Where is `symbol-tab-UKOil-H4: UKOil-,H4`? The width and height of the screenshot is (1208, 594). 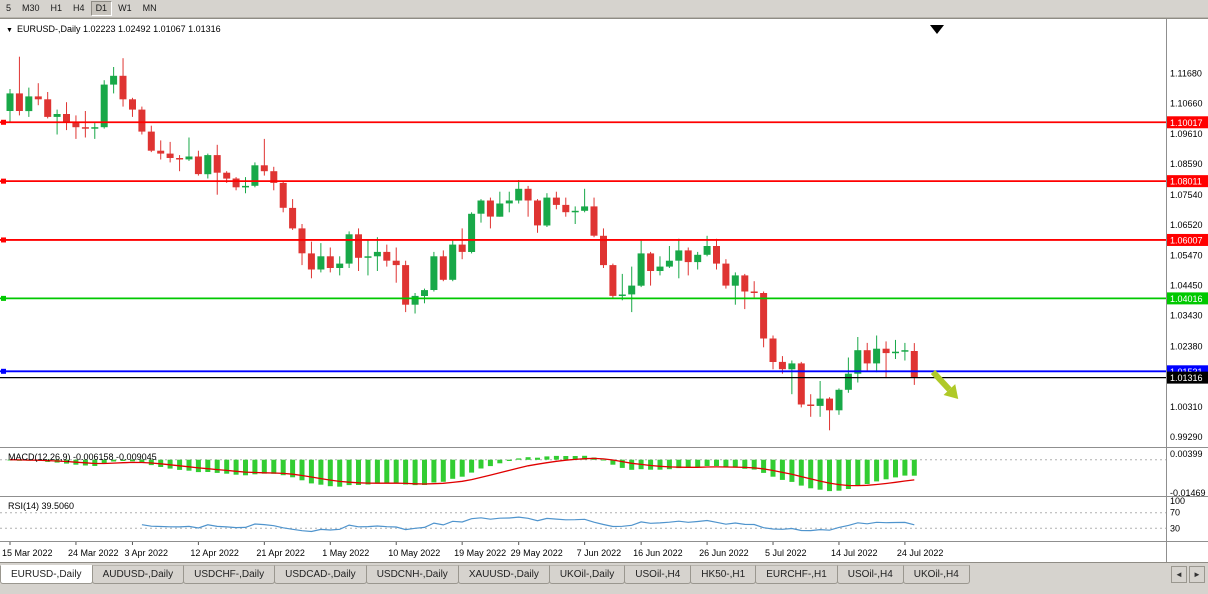
symbol-tab-UKOil-H4: UKOil-,H4 is located at coordinates (936, 574).